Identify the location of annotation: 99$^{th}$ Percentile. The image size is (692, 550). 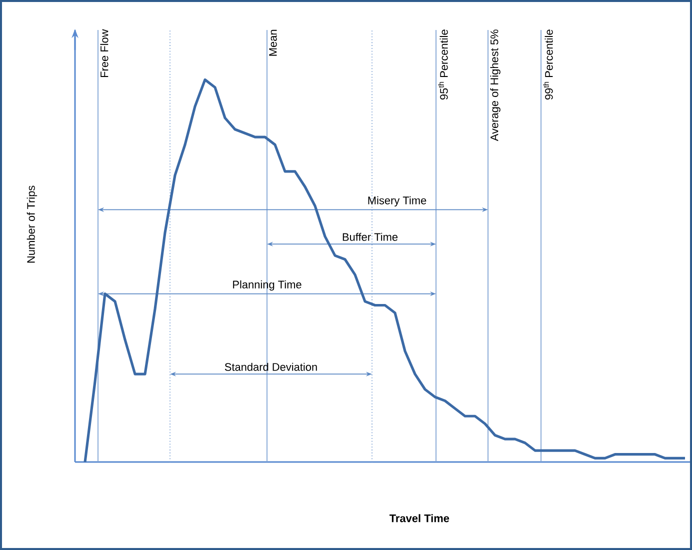
(548, 65).